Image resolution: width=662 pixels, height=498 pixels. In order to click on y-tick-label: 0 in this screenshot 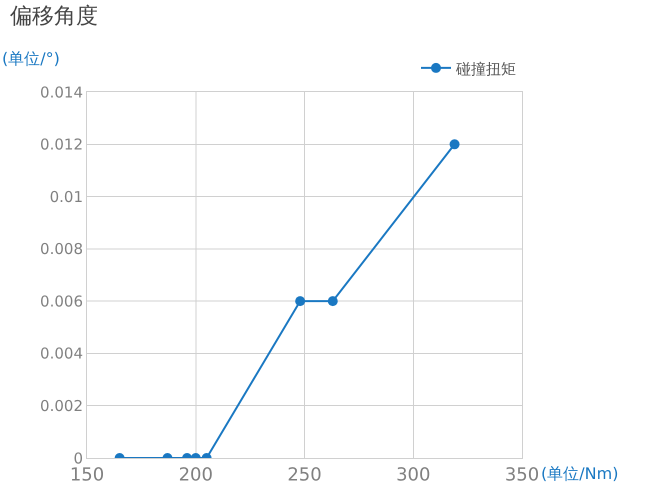, I will do `click(78, 458)`.